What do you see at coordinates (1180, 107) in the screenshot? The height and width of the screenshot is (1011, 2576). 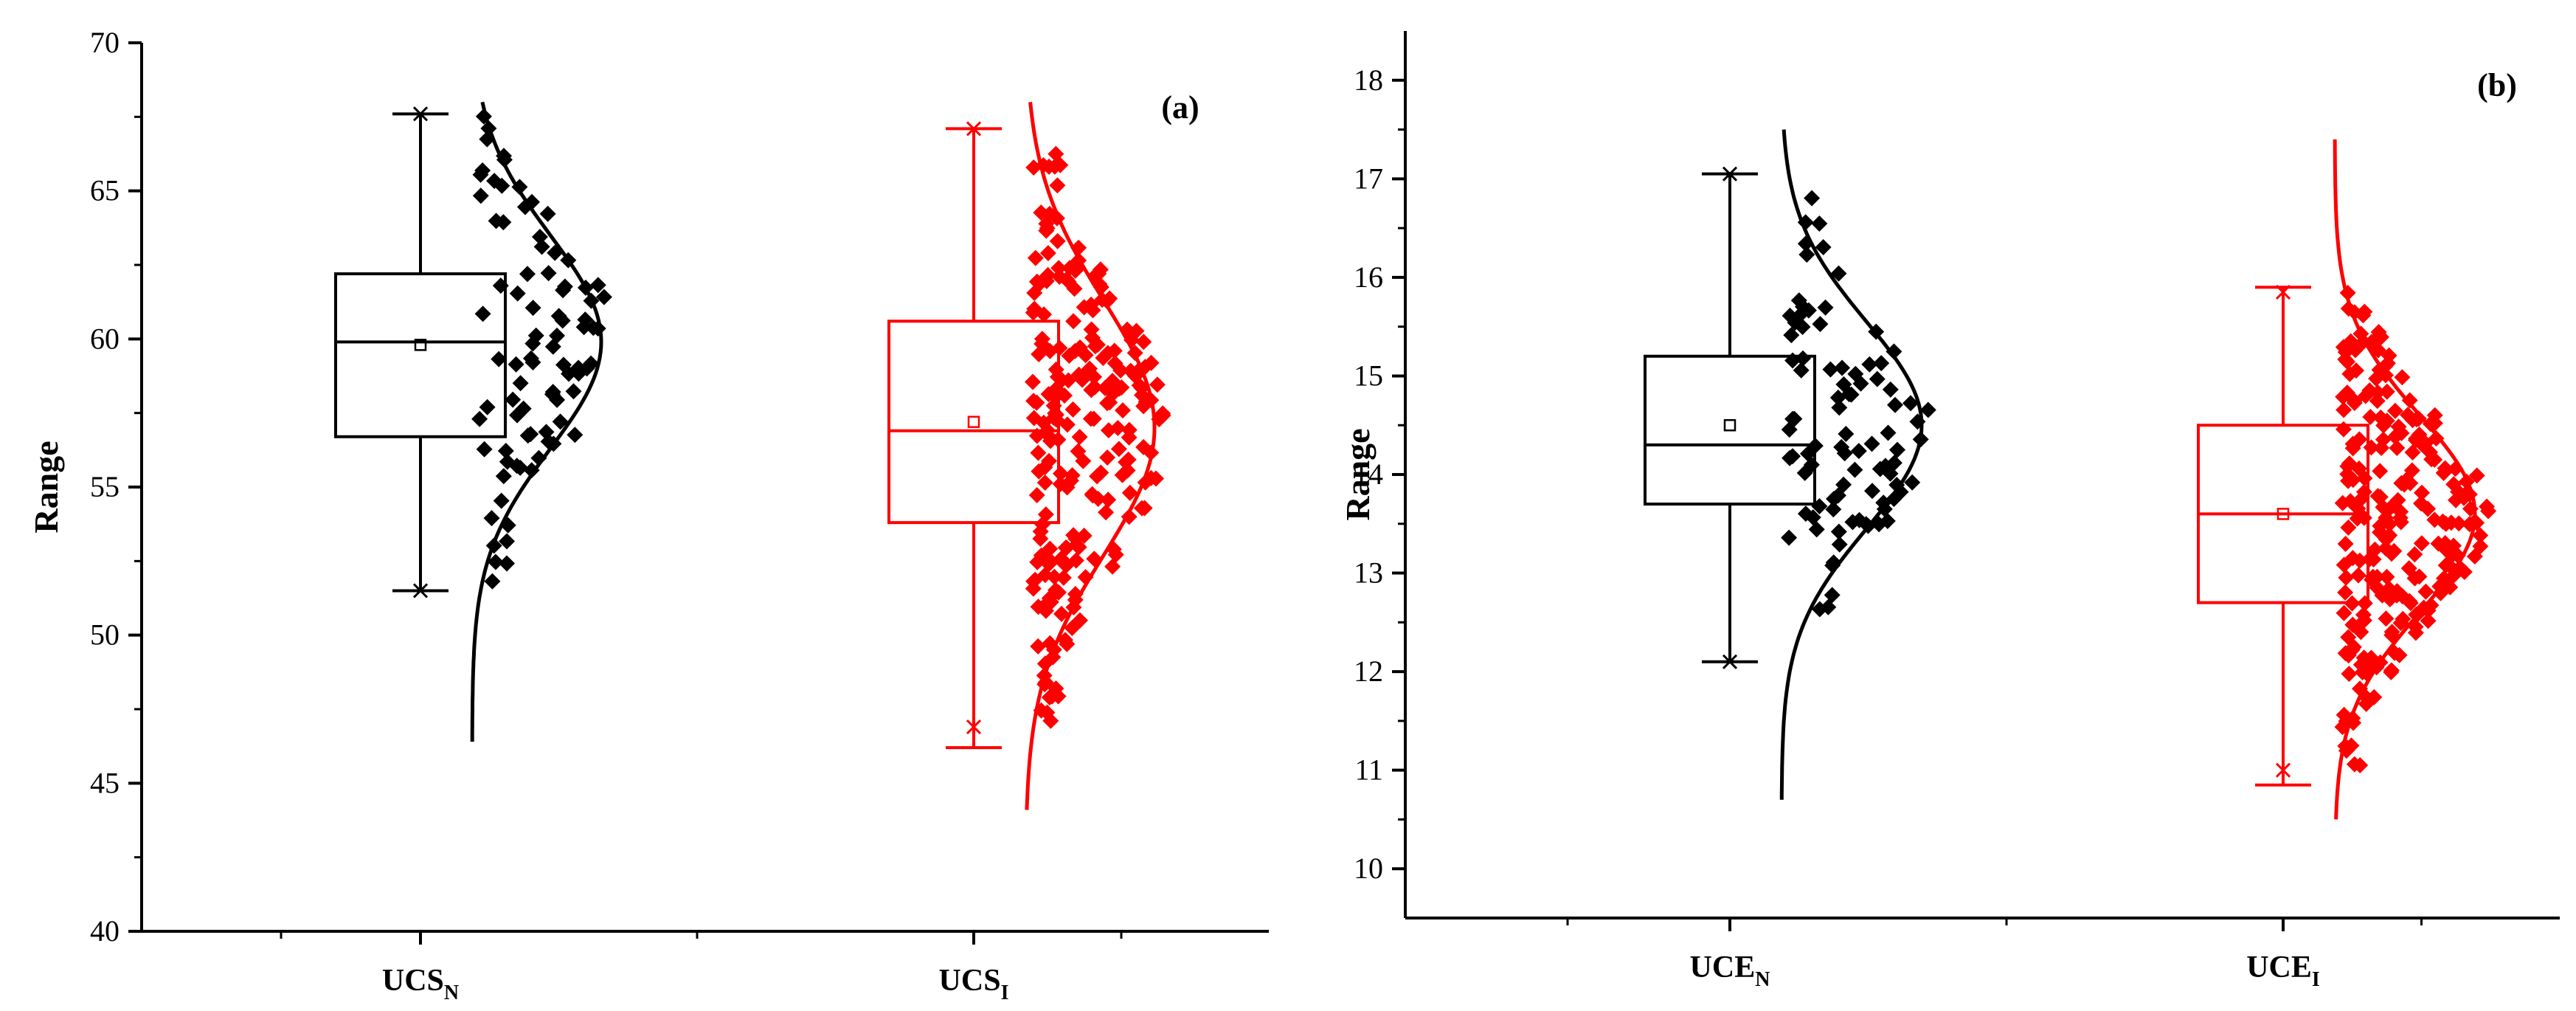 I see `panel-a-label: (a)` at bounding box center [1180, 107].